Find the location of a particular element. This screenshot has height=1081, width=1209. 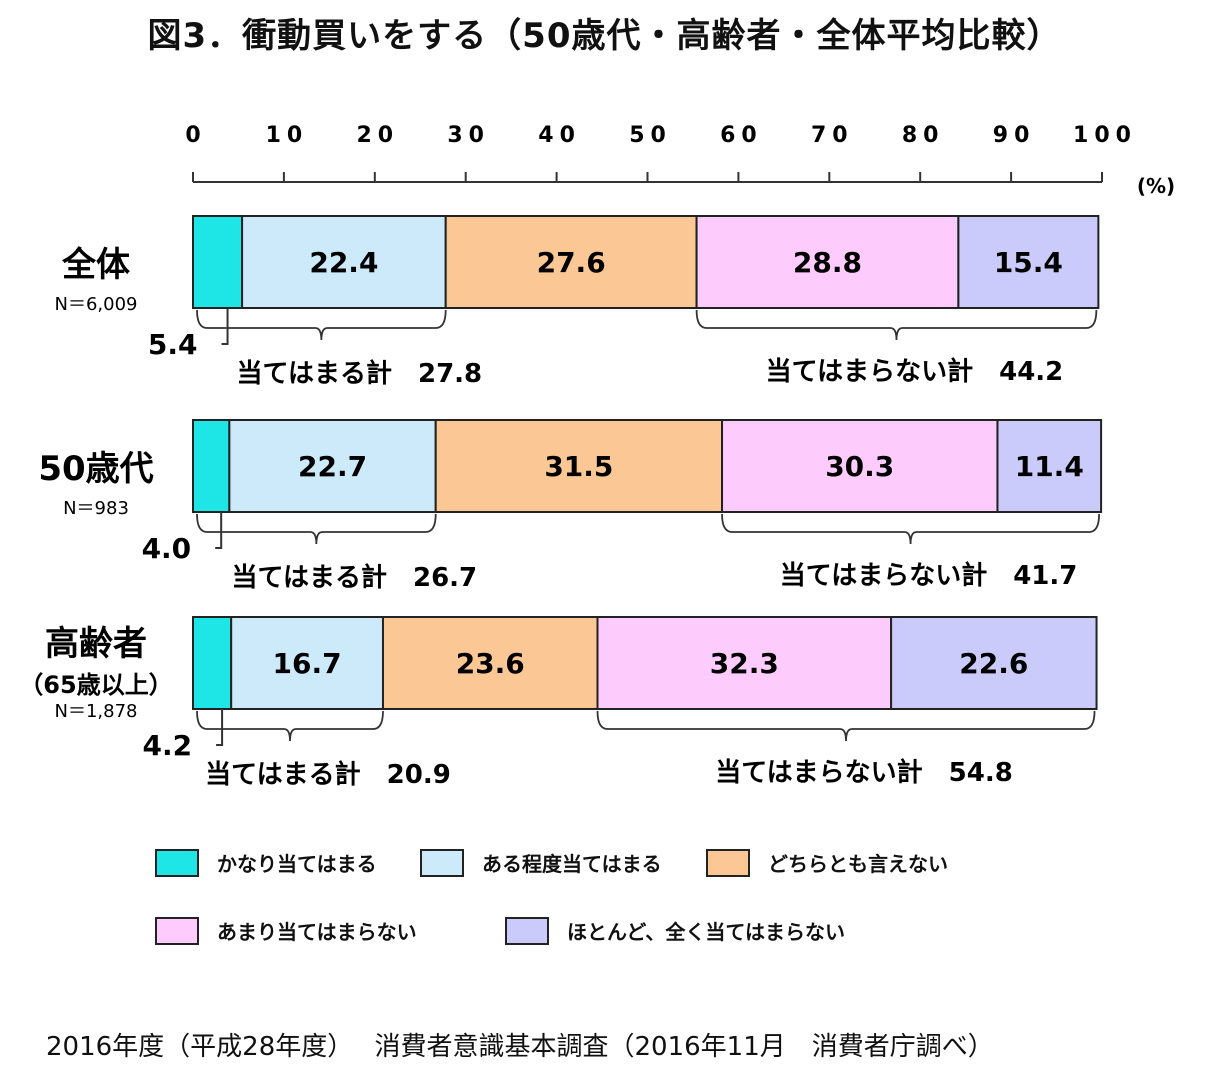

group-sample-size: N＝1,878 is located at coordinates (96, 711).